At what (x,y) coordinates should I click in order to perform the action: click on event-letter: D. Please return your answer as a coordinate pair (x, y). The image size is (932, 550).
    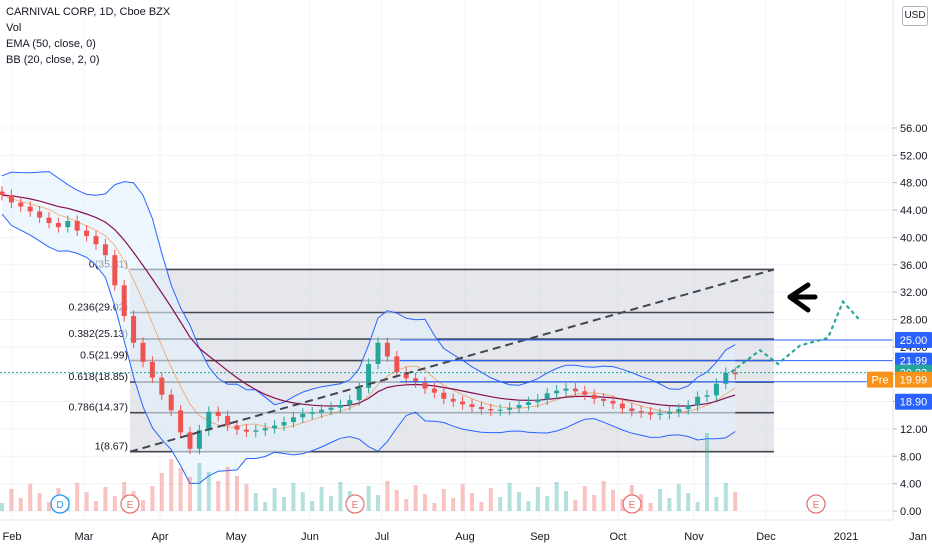
    Looking at the image, I should click on (59, 505).